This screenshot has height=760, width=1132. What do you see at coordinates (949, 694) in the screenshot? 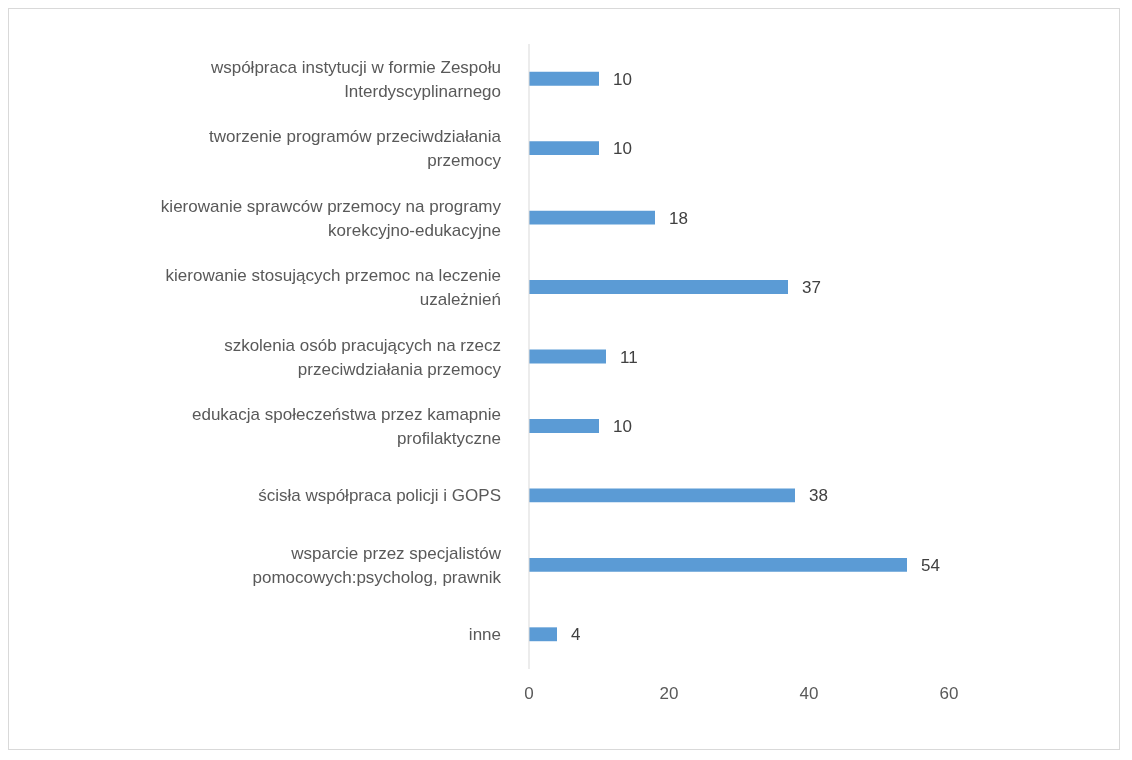
I see `x-tick-label: 60` at bounding box center [949, 694].